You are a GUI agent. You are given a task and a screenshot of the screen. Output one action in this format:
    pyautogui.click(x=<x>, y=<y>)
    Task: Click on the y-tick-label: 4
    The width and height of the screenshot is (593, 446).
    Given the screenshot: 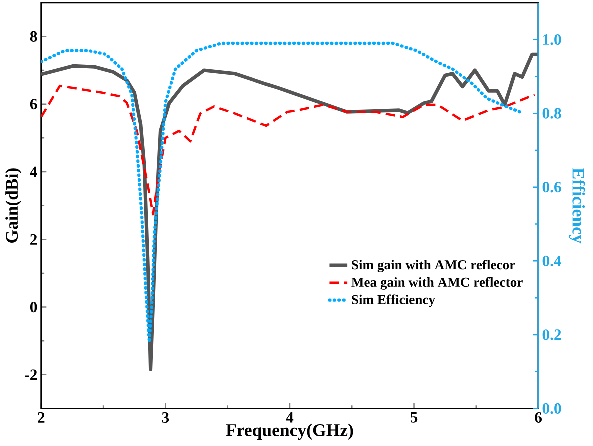 What is the action you would take?
    pyautogui.click(x=34, y=172)
    